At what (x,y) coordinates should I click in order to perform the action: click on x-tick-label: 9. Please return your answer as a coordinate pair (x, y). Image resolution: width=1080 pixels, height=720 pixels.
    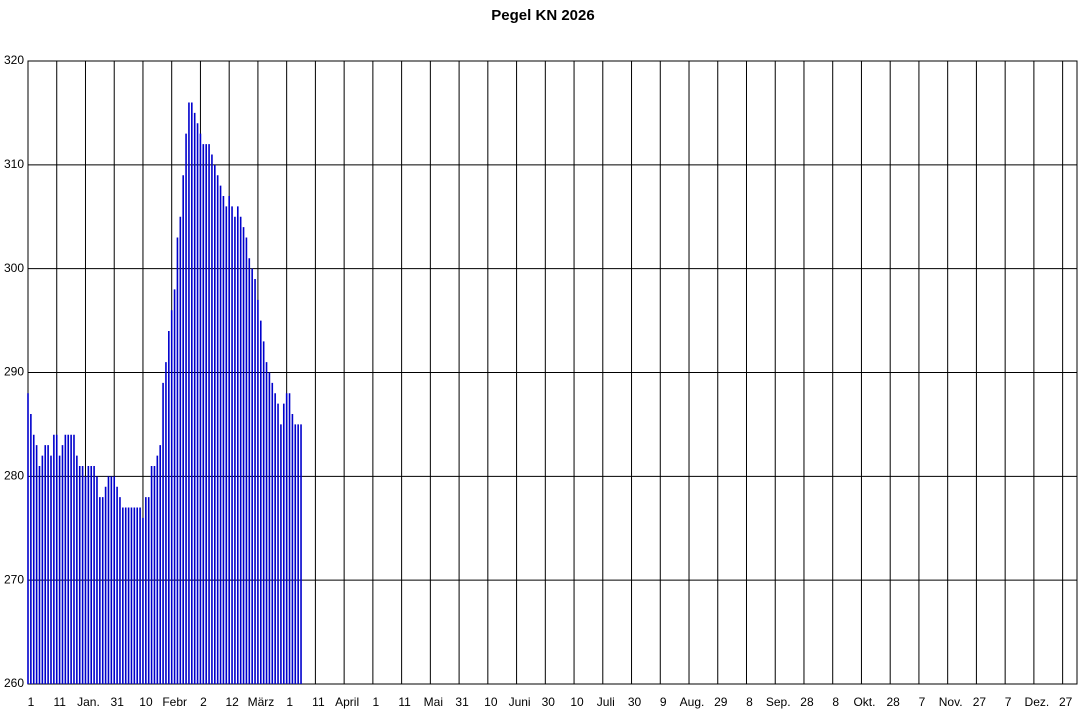
    Looking at the image, I should click on (663, 702).